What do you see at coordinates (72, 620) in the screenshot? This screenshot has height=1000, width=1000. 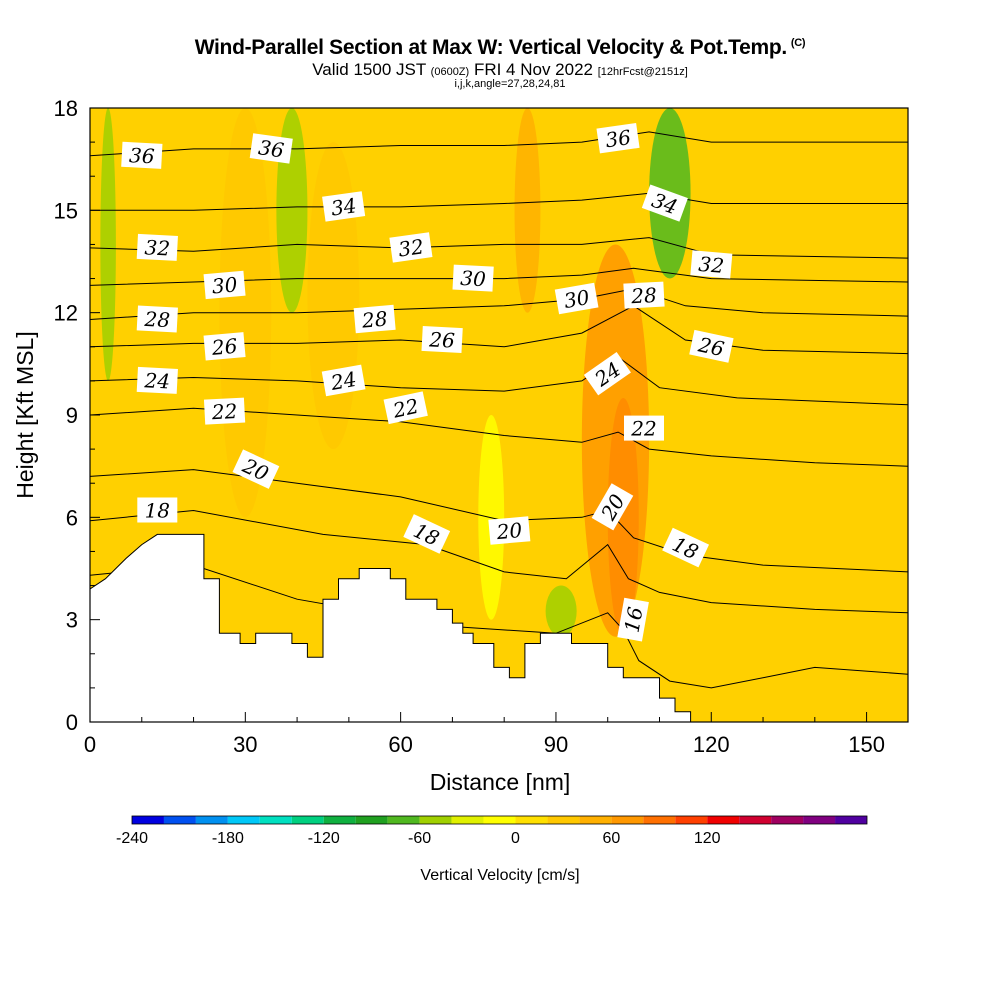 I see `y-tick-label: 3` at bounding box center [72, 620].